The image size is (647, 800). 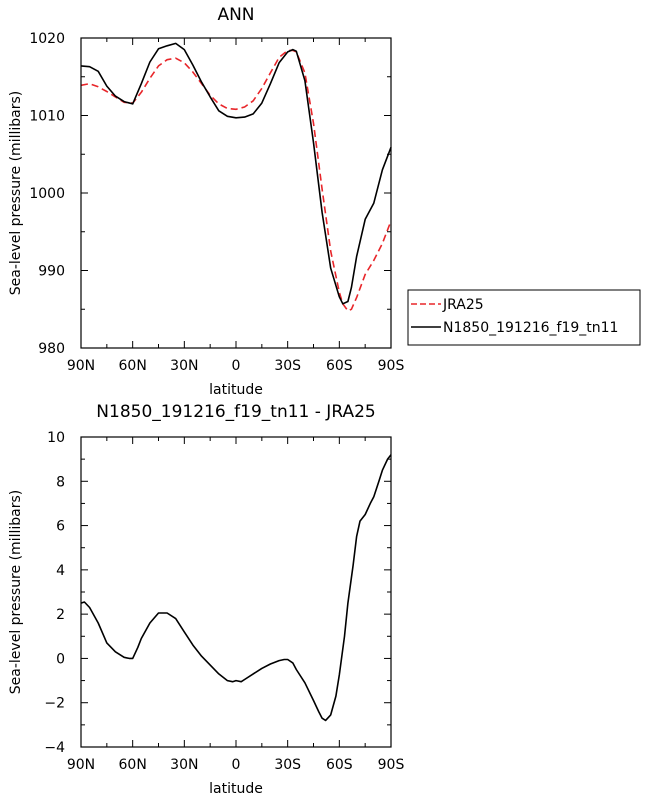 I want to click on y-tick-label: 1020, so click(x=47, y=39).